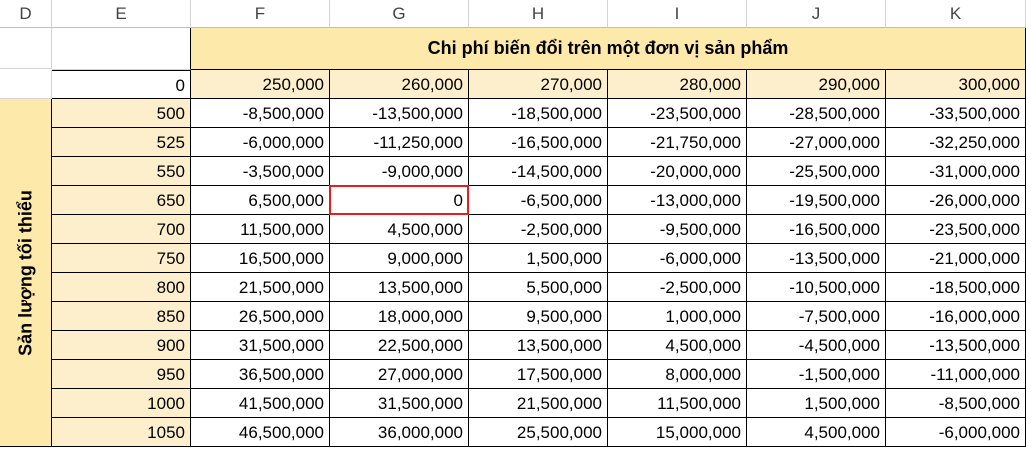  Describe the element at coordinates (816, 142) in the screenshot. I see `table-cell: -27,000,000` at that location.